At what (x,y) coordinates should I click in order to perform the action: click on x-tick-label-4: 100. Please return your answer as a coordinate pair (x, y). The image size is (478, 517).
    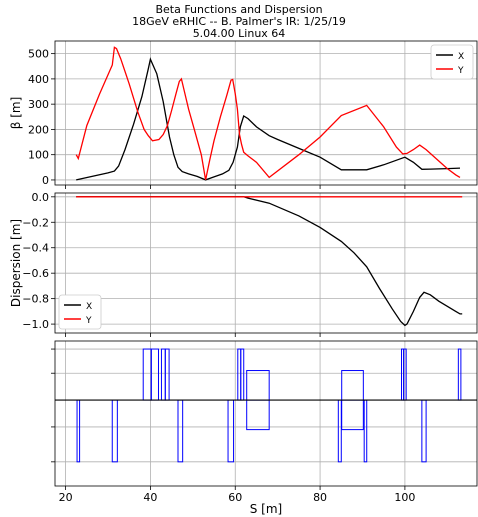
    Looking at the image, I should click on (404, 497).